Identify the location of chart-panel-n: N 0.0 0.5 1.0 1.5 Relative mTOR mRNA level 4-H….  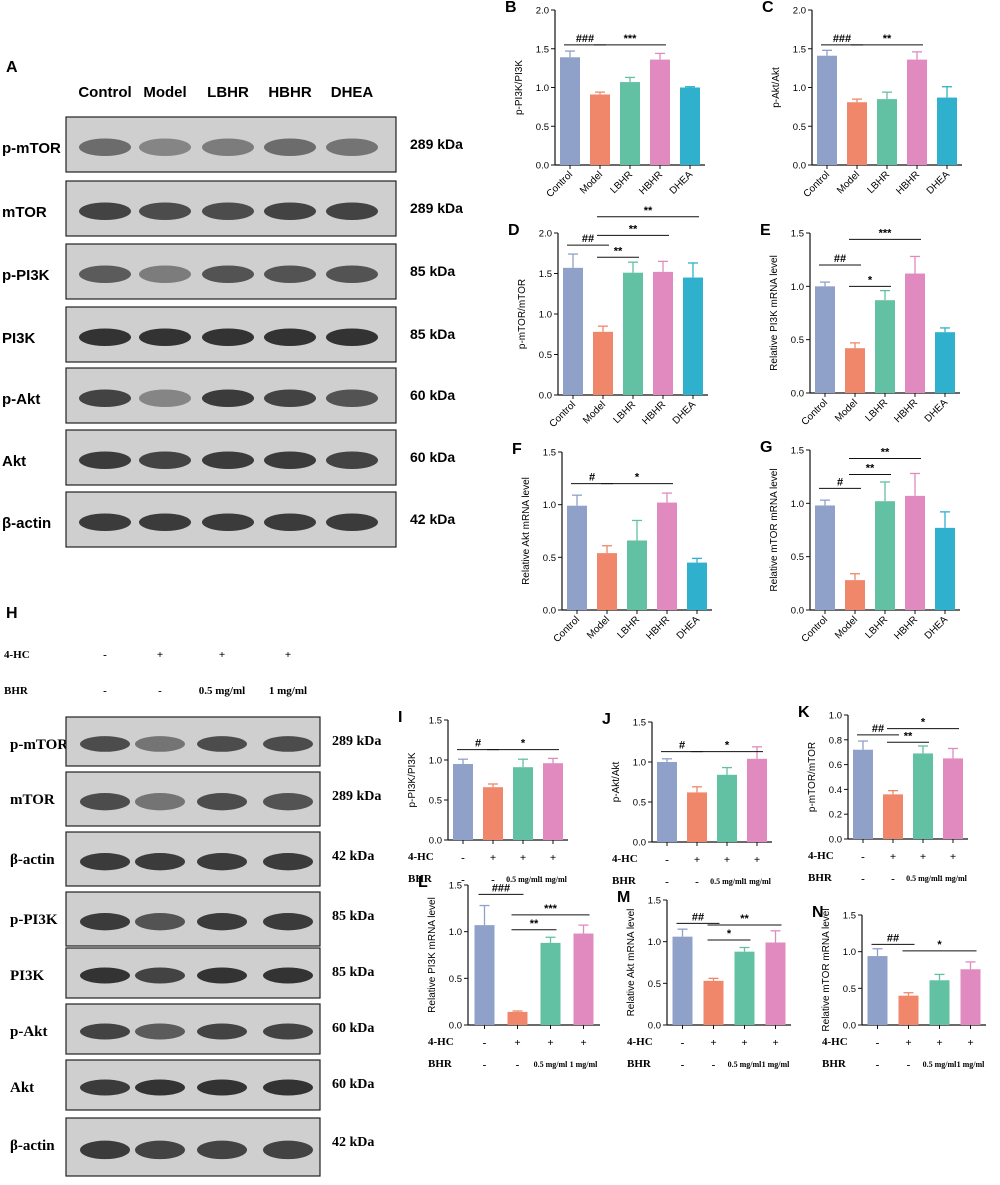
(899, 987).